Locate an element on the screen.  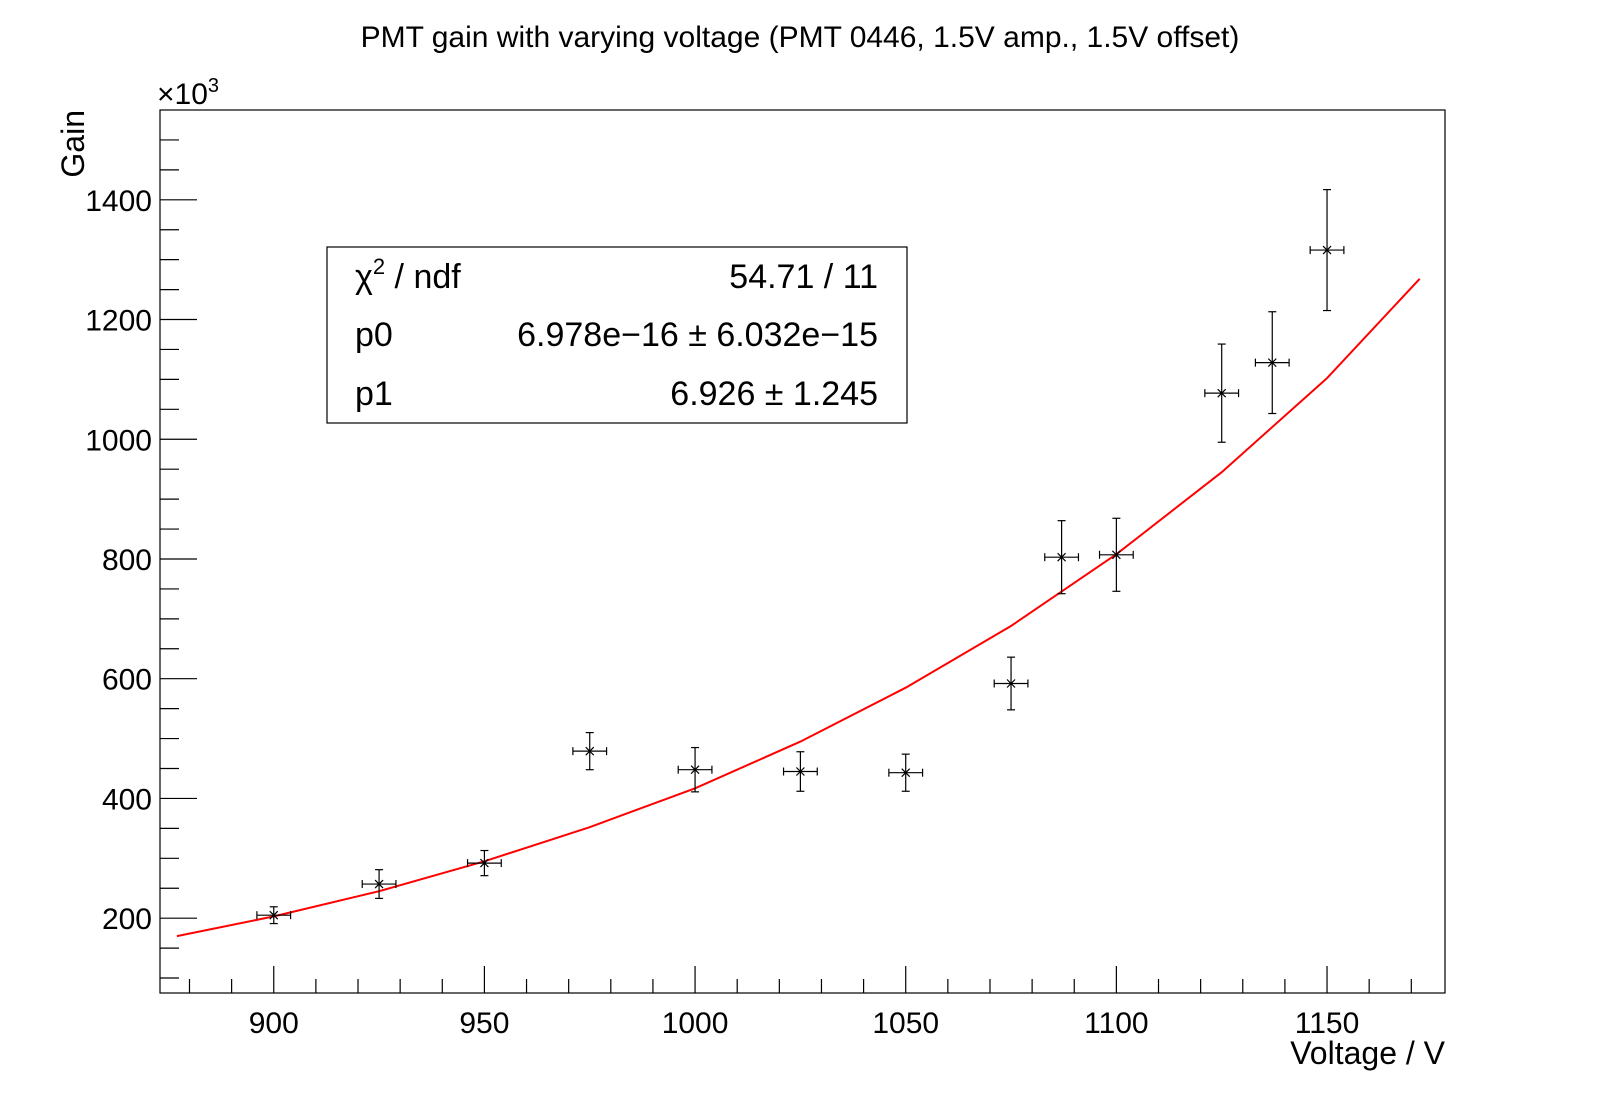
stats-box-frame is located at coordinates (617, 335).